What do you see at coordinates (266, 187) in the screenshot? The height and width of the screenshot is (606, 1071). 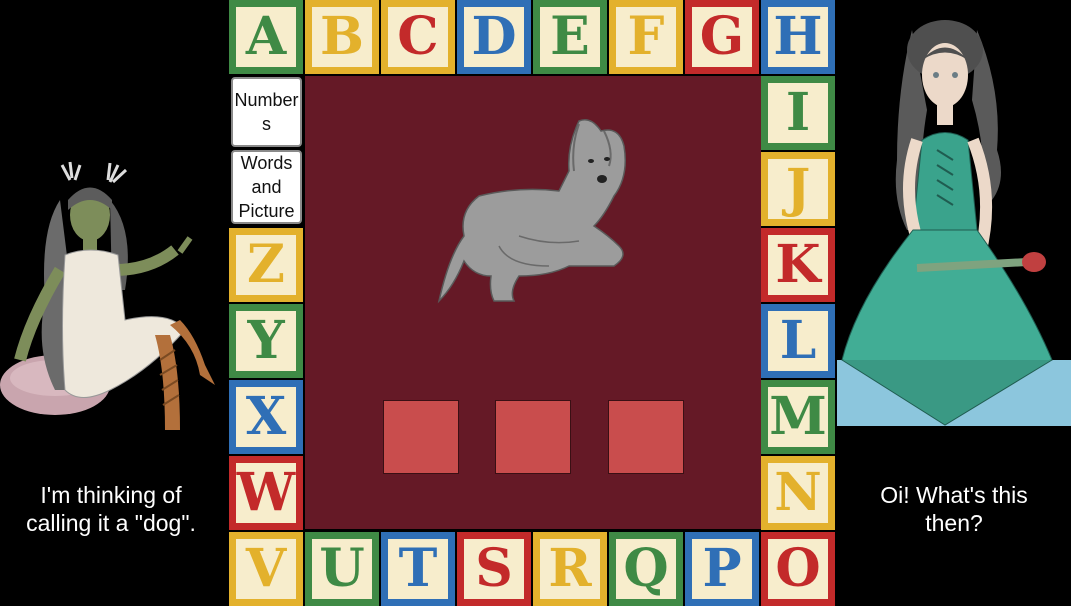 I see `words-and-picture-button: Words and Picture` at bounding box center [266, 187].